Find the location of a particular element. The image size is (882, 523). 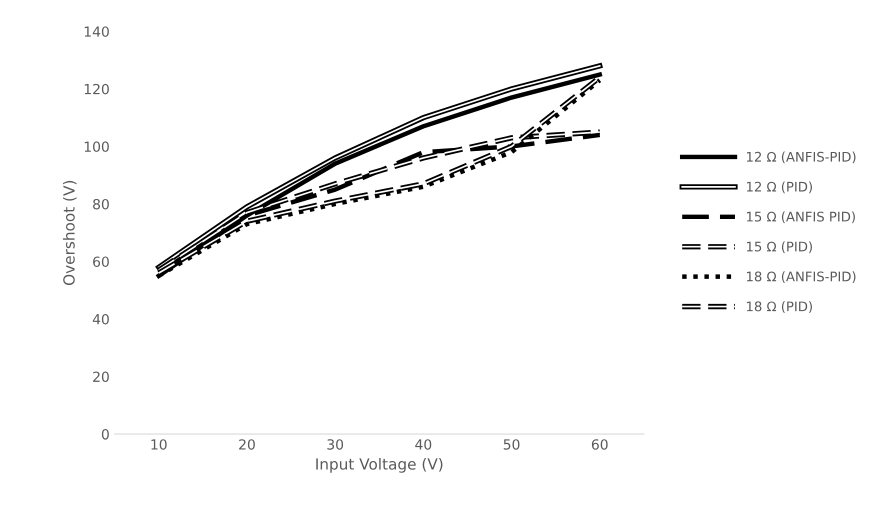

y-tick-label: 40 is located at coordinates (100, 319).